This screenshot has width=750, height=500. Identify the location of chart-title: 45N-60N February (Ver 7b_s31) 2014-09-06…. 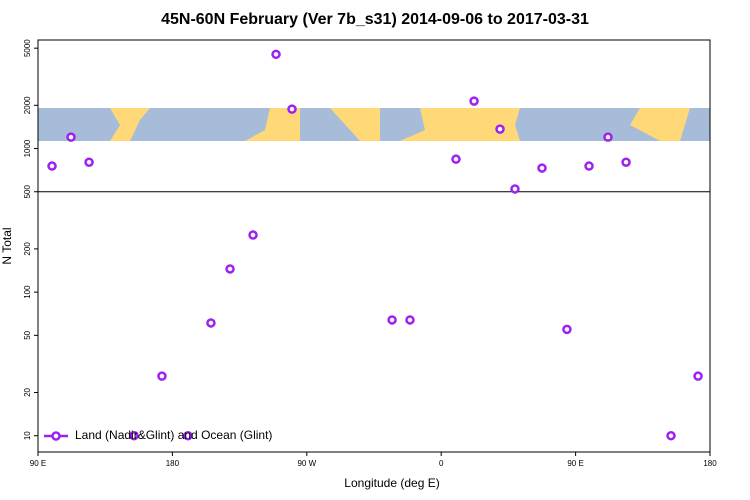
(375, 19).